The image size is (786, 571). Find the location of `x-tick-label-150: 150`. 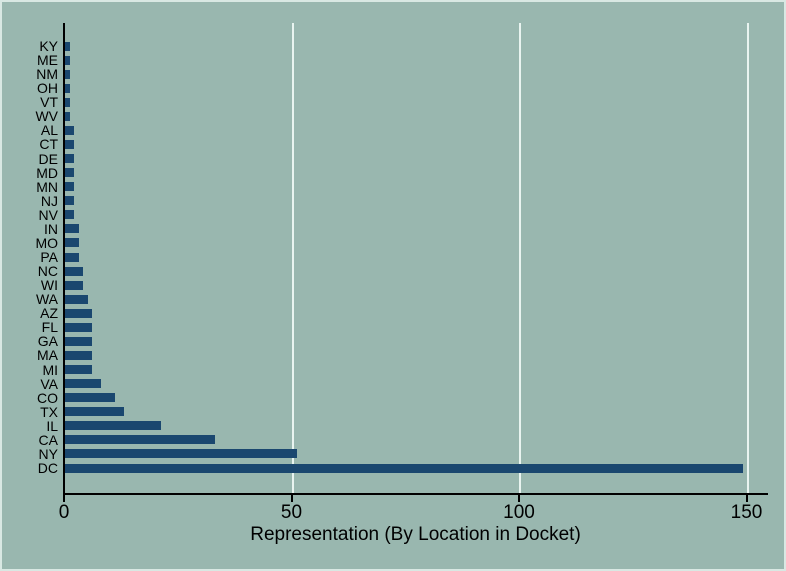

x-tick-label-150: 150 is located at coordinates (746, 512).